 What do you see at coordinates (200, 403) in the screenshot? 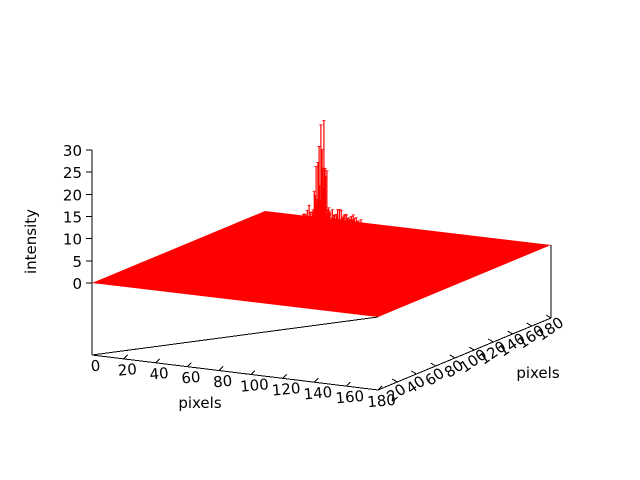
I see `x-axis-title: pixels` at bounding box center [200, 403].